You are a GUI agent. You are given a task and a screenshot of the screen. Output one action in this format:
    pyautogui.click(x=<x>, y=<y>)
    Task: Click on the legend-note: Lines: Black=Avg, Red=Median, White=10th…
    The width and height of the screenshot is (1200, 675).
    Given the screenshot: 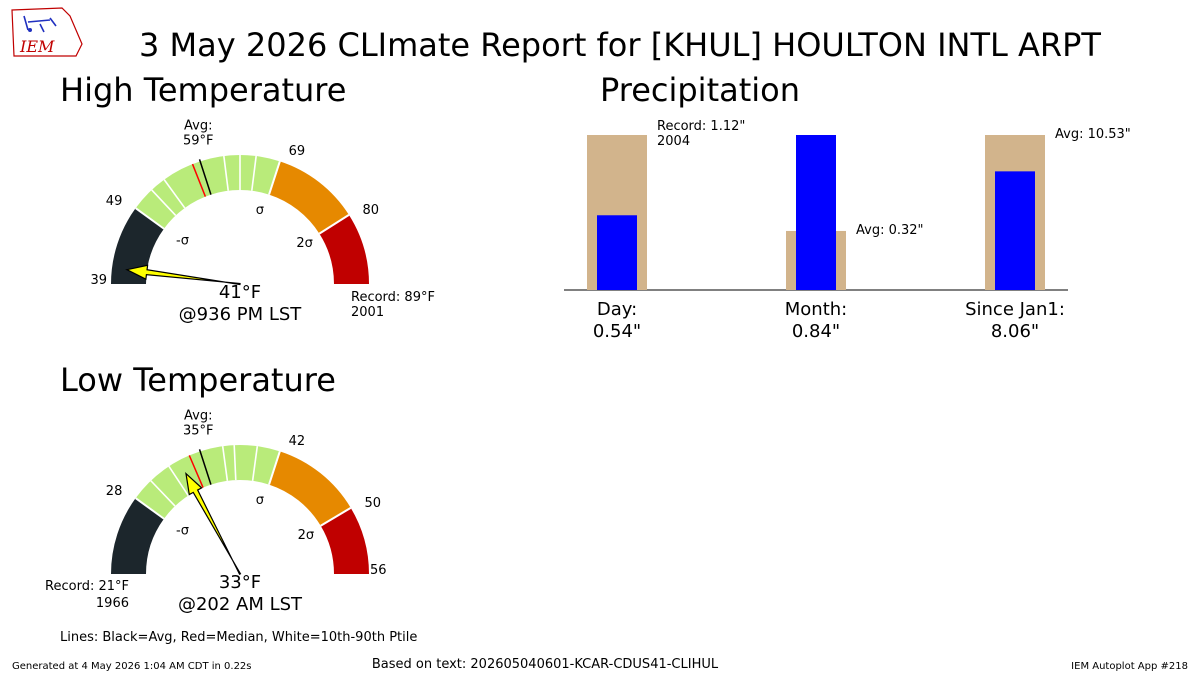 What is the action you would take?
    pyautogui.click(x=238, y=637)
    